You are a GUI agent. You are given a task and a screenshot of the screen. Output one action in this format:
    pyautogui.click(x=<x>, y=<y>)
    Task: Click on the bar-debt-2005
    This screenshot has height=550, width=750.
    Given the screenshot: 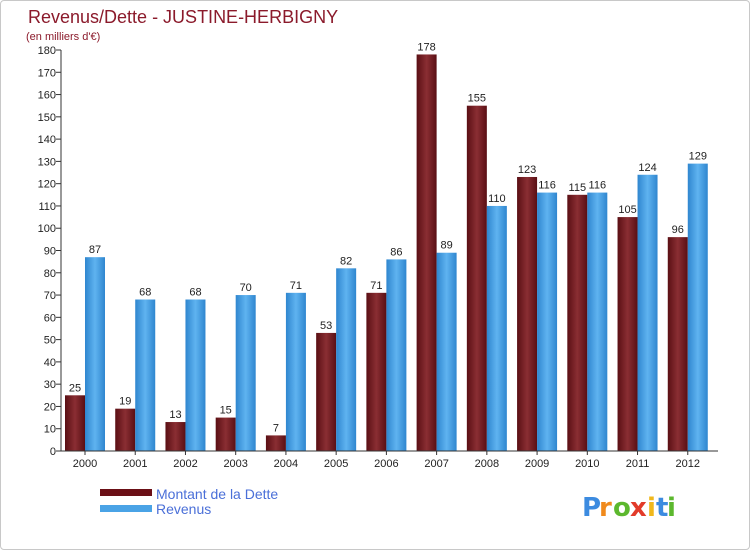 What is the action you would take?
    pyautogui.click(x=326, y=391)
    